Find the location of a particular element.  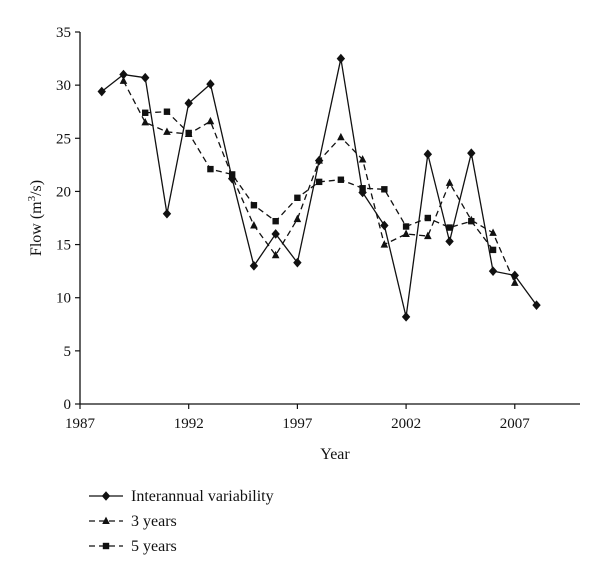

y-tick-label: 25 is located at coordinates (63, 139).